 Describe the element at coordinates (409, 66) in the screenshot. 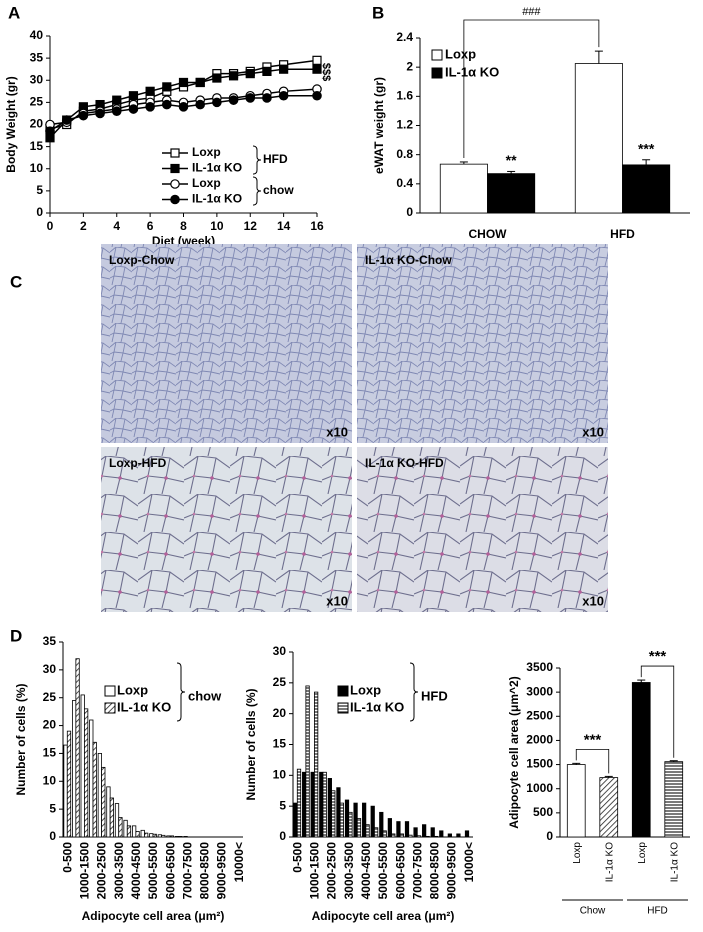

I see `y-tick-label: 2` at that location.